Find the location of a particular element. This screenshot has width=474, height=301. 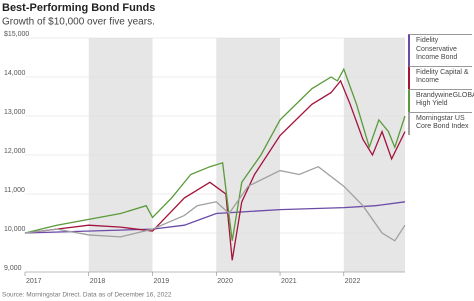

x-tick-label: 2020 is located at coordinates (225, 281).